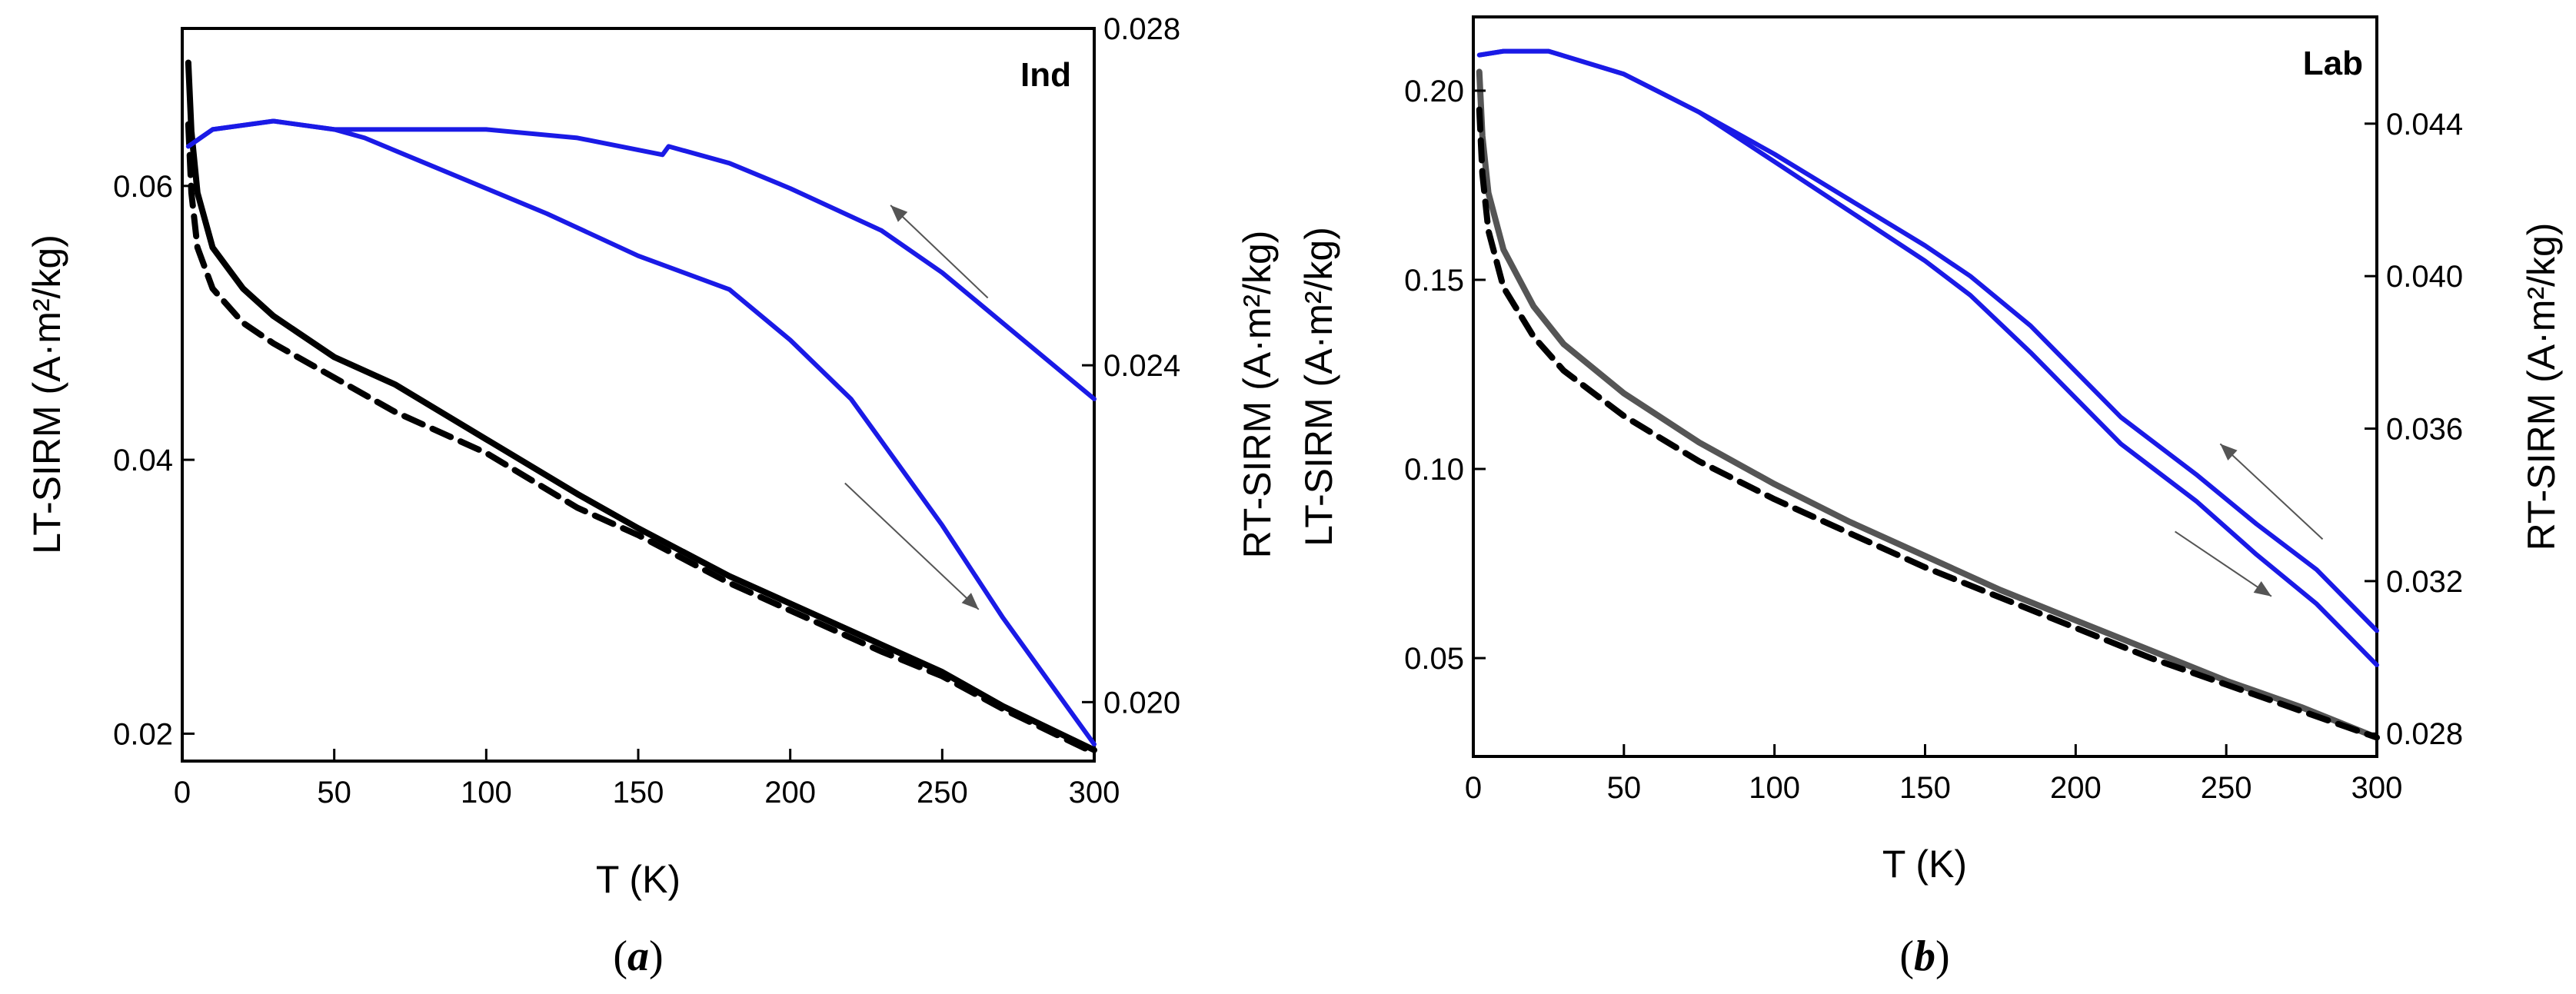 The image size is (2576, 994). What do you see at coordinates (143, 734) in the screenshot?
I see `y-tick-label-left-a: 0.02` at bounding box center [143, 734].